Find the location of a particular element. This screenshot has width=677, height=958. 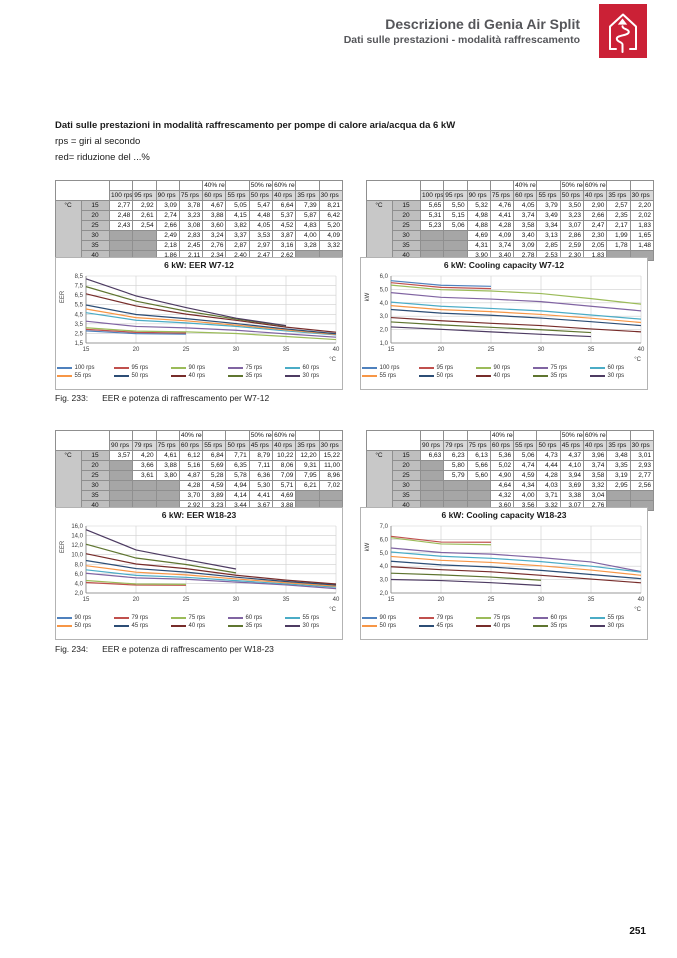

value-cell: 4,28 is located at coordinates (502, 225).